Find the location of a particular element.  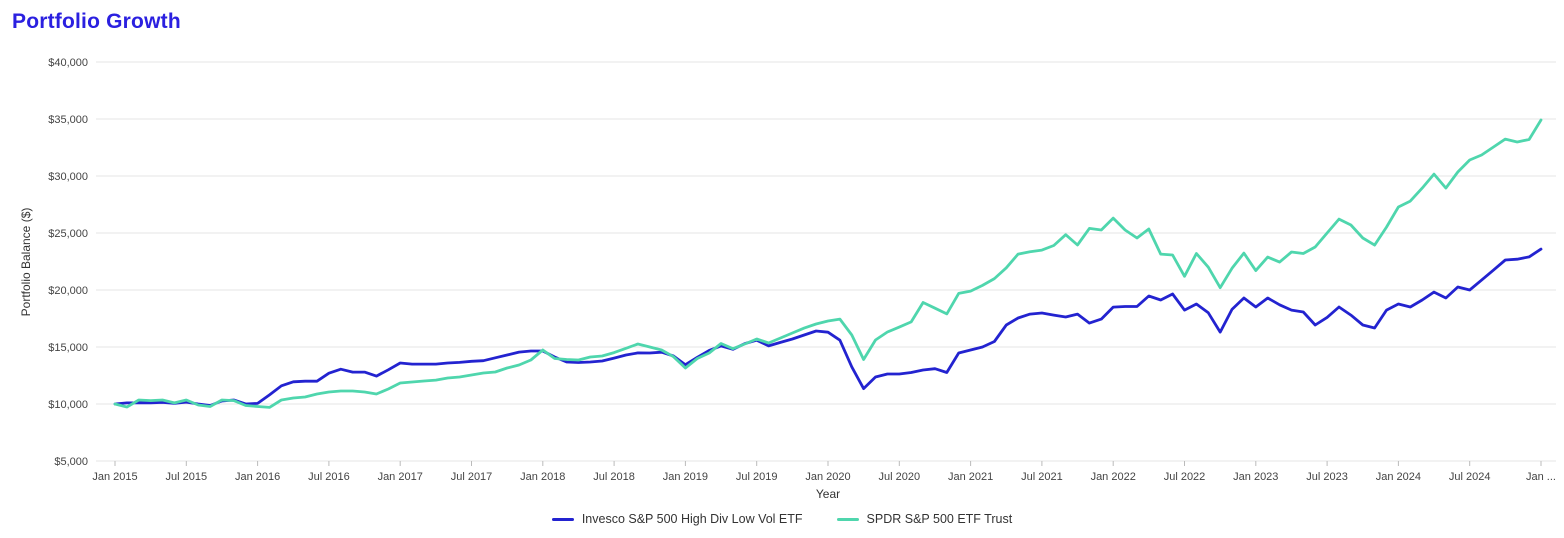

x-tick-label: Jul 2021 is located at coordinates (1042, 477).